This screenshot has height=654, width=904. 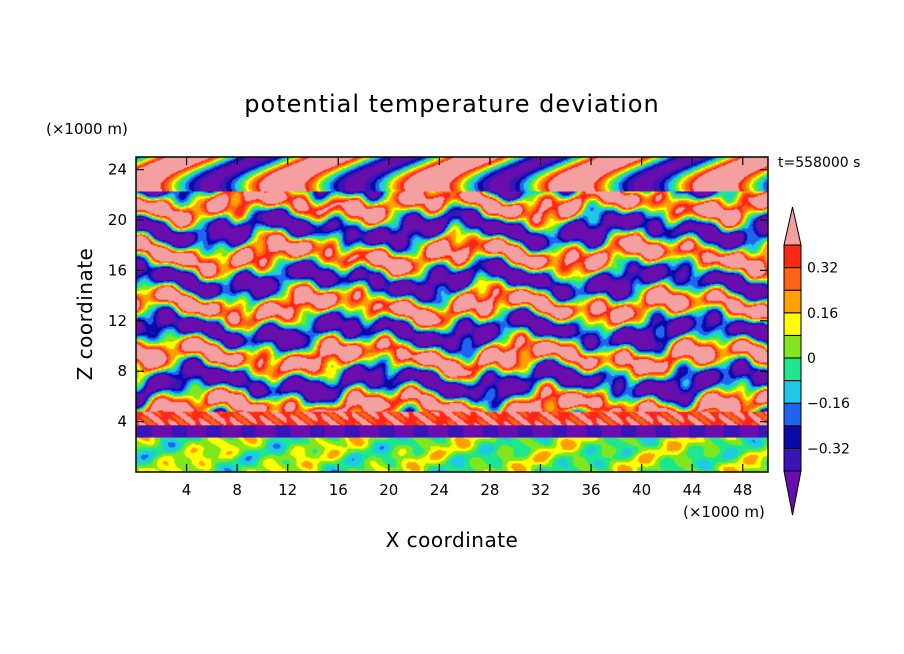 What do you see at coordinates (338, 490) in the screenshot?
I see `x-tick-label: 16` at bounding box center [338, 490].